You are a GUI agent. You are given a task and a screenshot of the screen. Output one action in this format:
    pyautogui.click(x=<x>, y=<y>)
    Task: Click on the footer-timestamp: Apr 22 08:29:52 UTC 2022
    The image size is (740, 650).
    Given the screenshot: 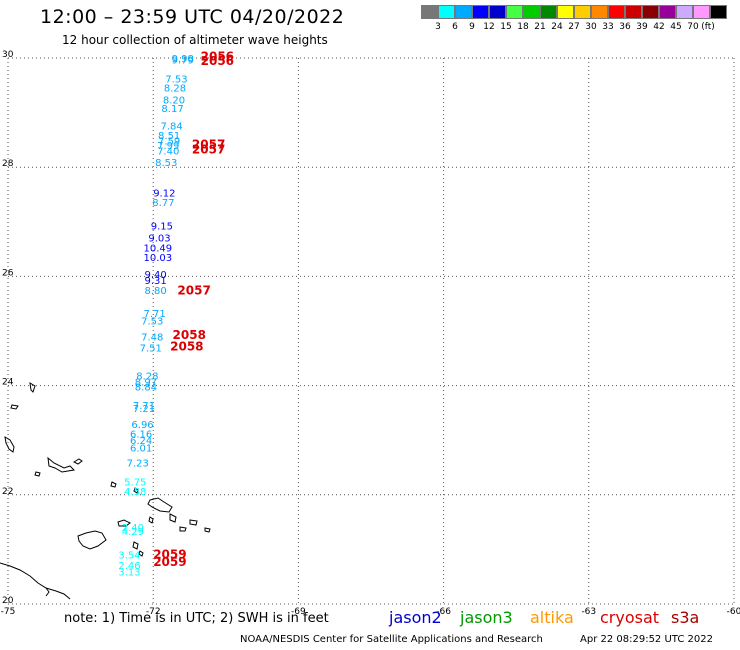 What is the action you would take?
    pyautogui.click(x=646, y=639)
    